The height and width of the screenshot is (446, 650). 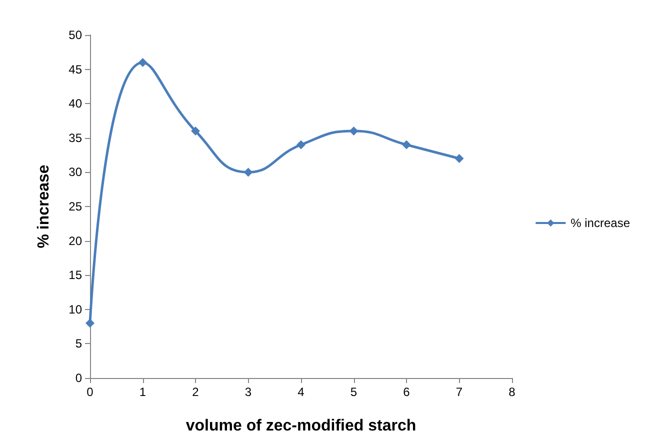 What do you see at coordinates (354, 392) in the screenshot?
I see `x-tick-label: 5` at bounding box center [354, 392].